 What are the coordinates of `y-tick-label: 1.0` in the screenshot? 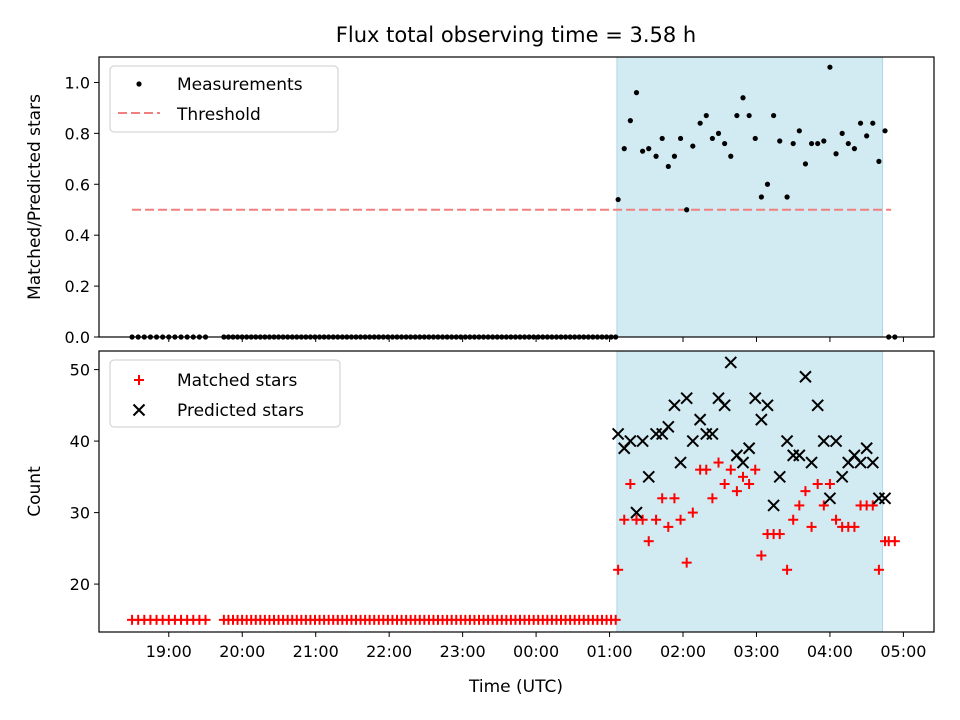 It's located at (77, 82).